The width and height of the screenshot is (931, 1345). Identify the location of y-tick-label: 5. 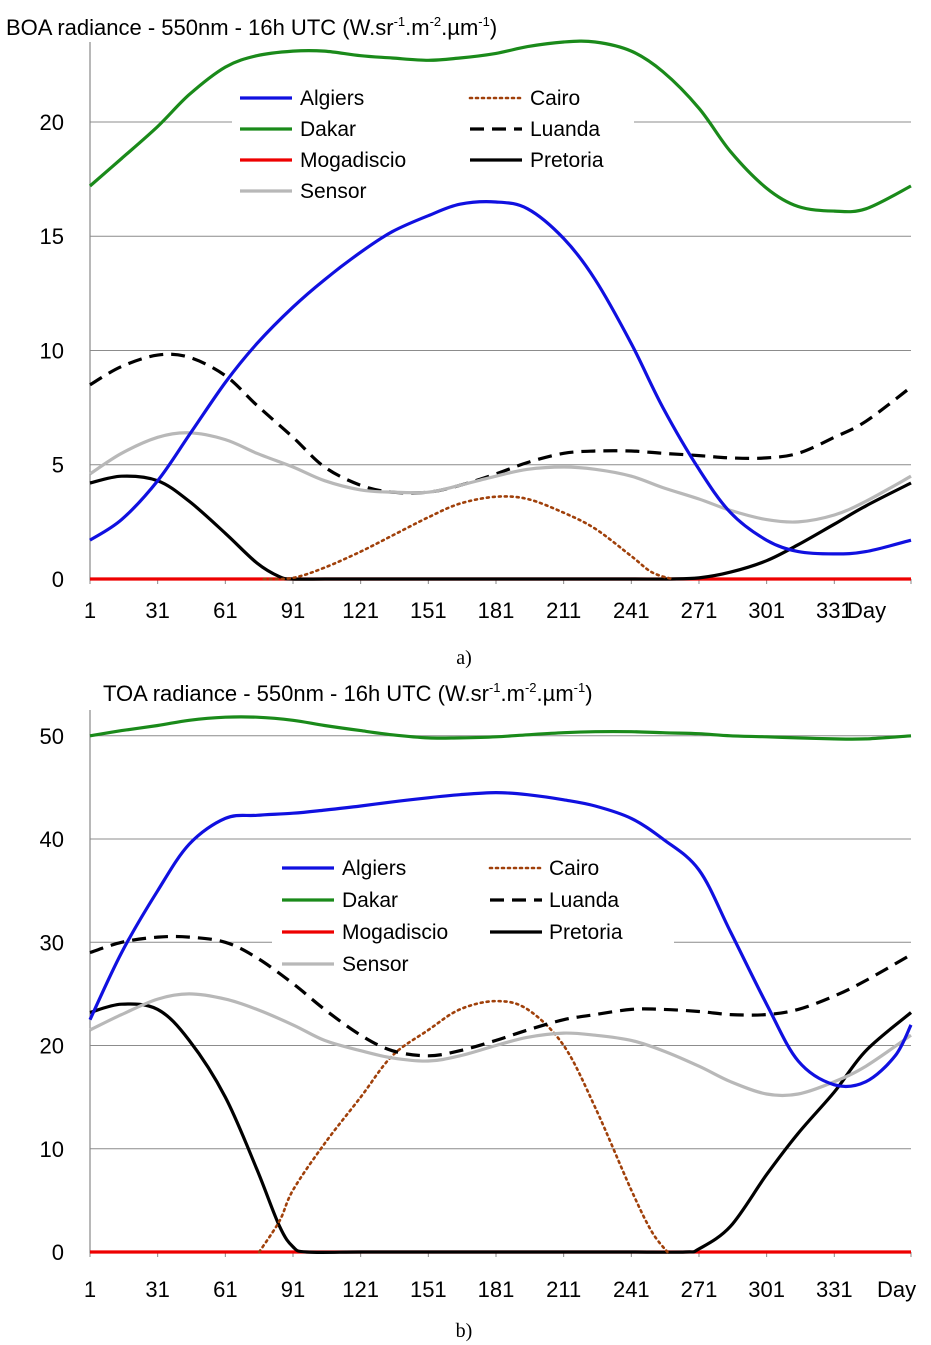
(58, 465).